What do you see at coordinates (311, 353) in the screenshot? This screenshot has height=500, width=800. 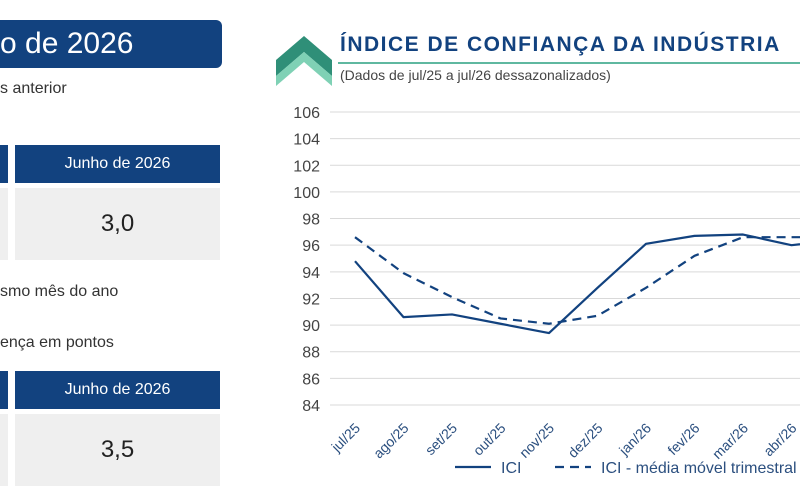 I see `y-tick-label: 88` at bounding box center [311, 353].